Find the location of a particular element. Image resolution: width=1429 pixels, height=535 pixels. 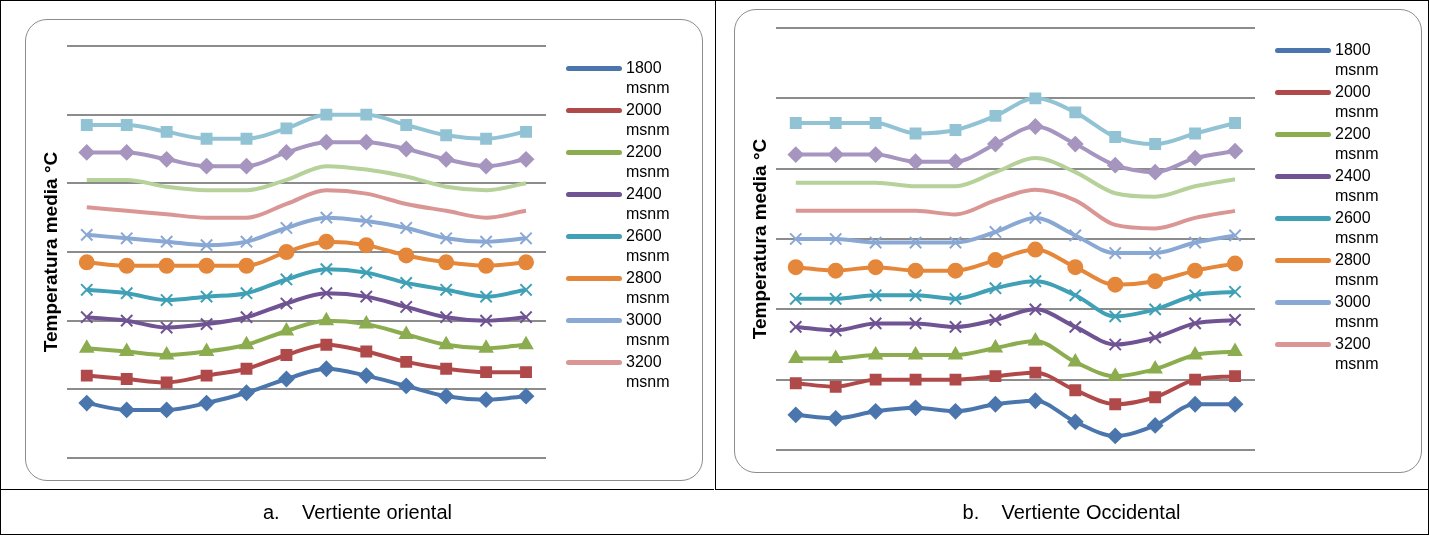

text: a. Vertiente oriental is located at coordinates (357, 512).